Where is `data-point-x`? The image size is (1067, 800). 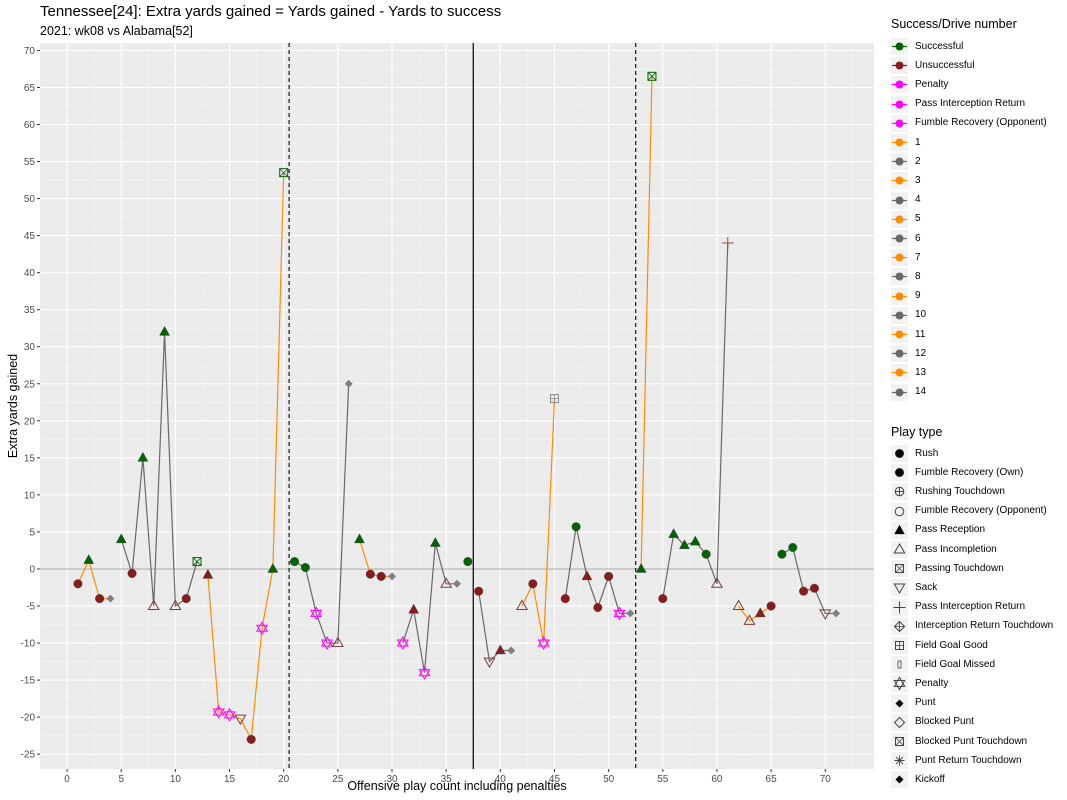 data-point-x is located at coordinates (652, 76).